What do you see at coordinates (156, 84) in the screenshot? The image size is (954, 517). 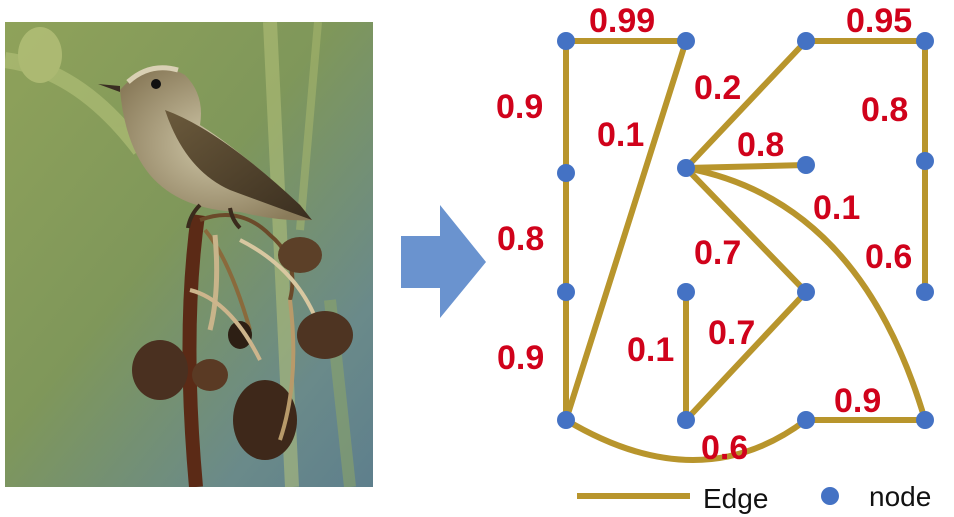 I see `bird-eye` at bounding box center [156, 84].